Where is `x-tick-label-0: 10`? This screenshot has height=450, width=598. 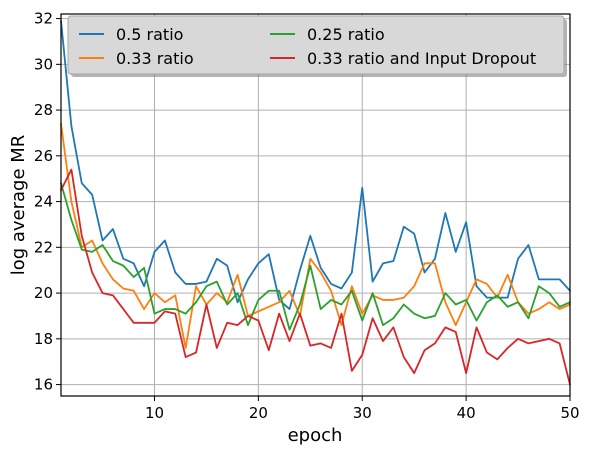
x-tick-label-0: 10 is located at coordinates (154, 413).